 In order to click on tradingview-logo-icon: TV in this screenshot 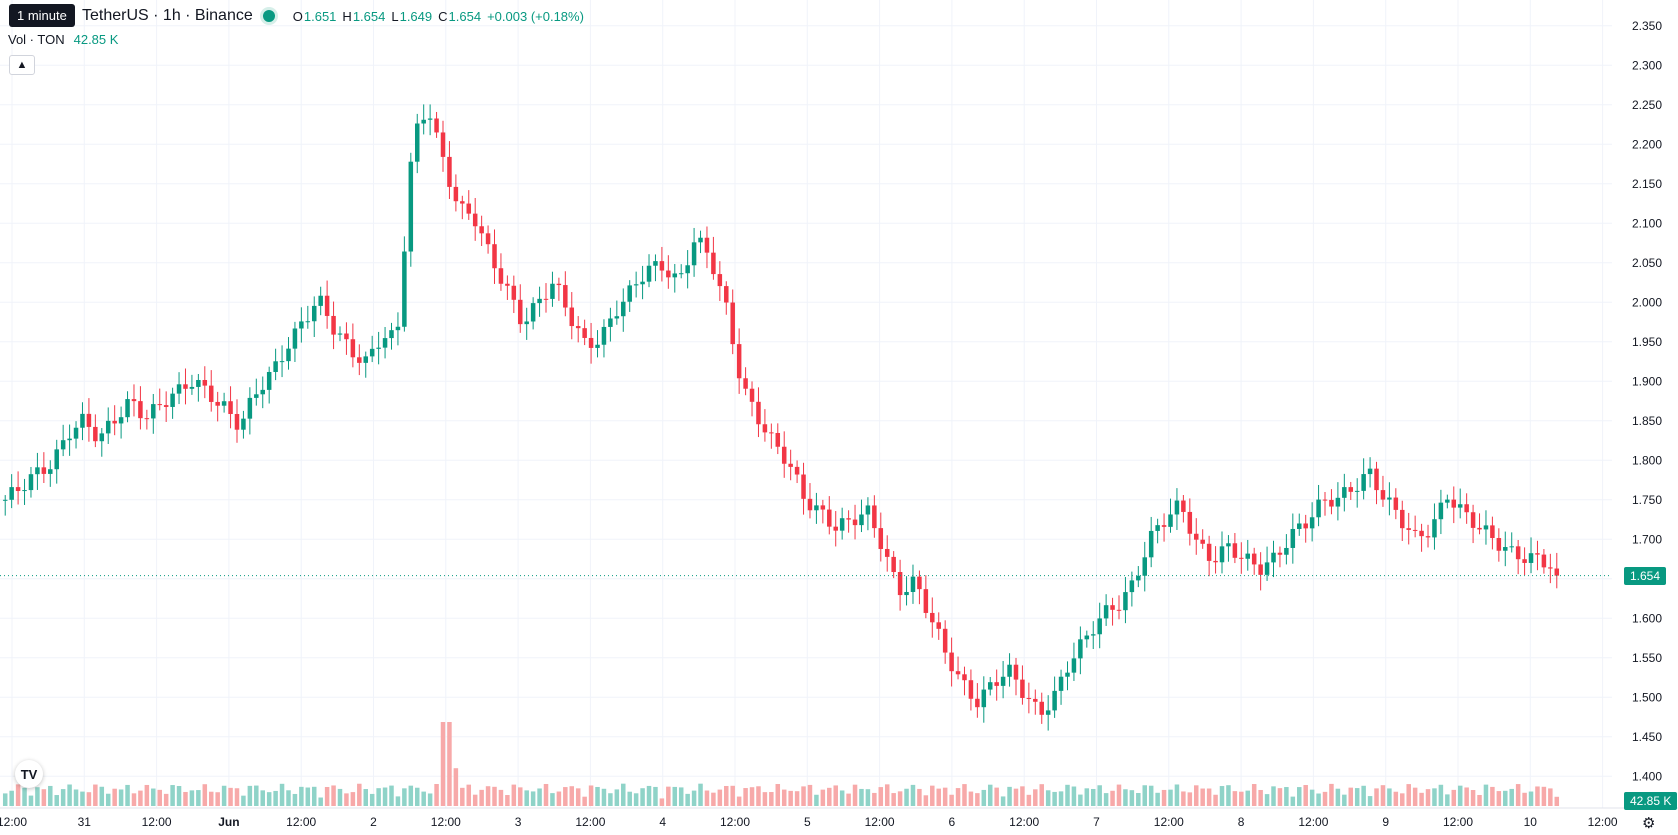, I will do `click(29, 774)`.